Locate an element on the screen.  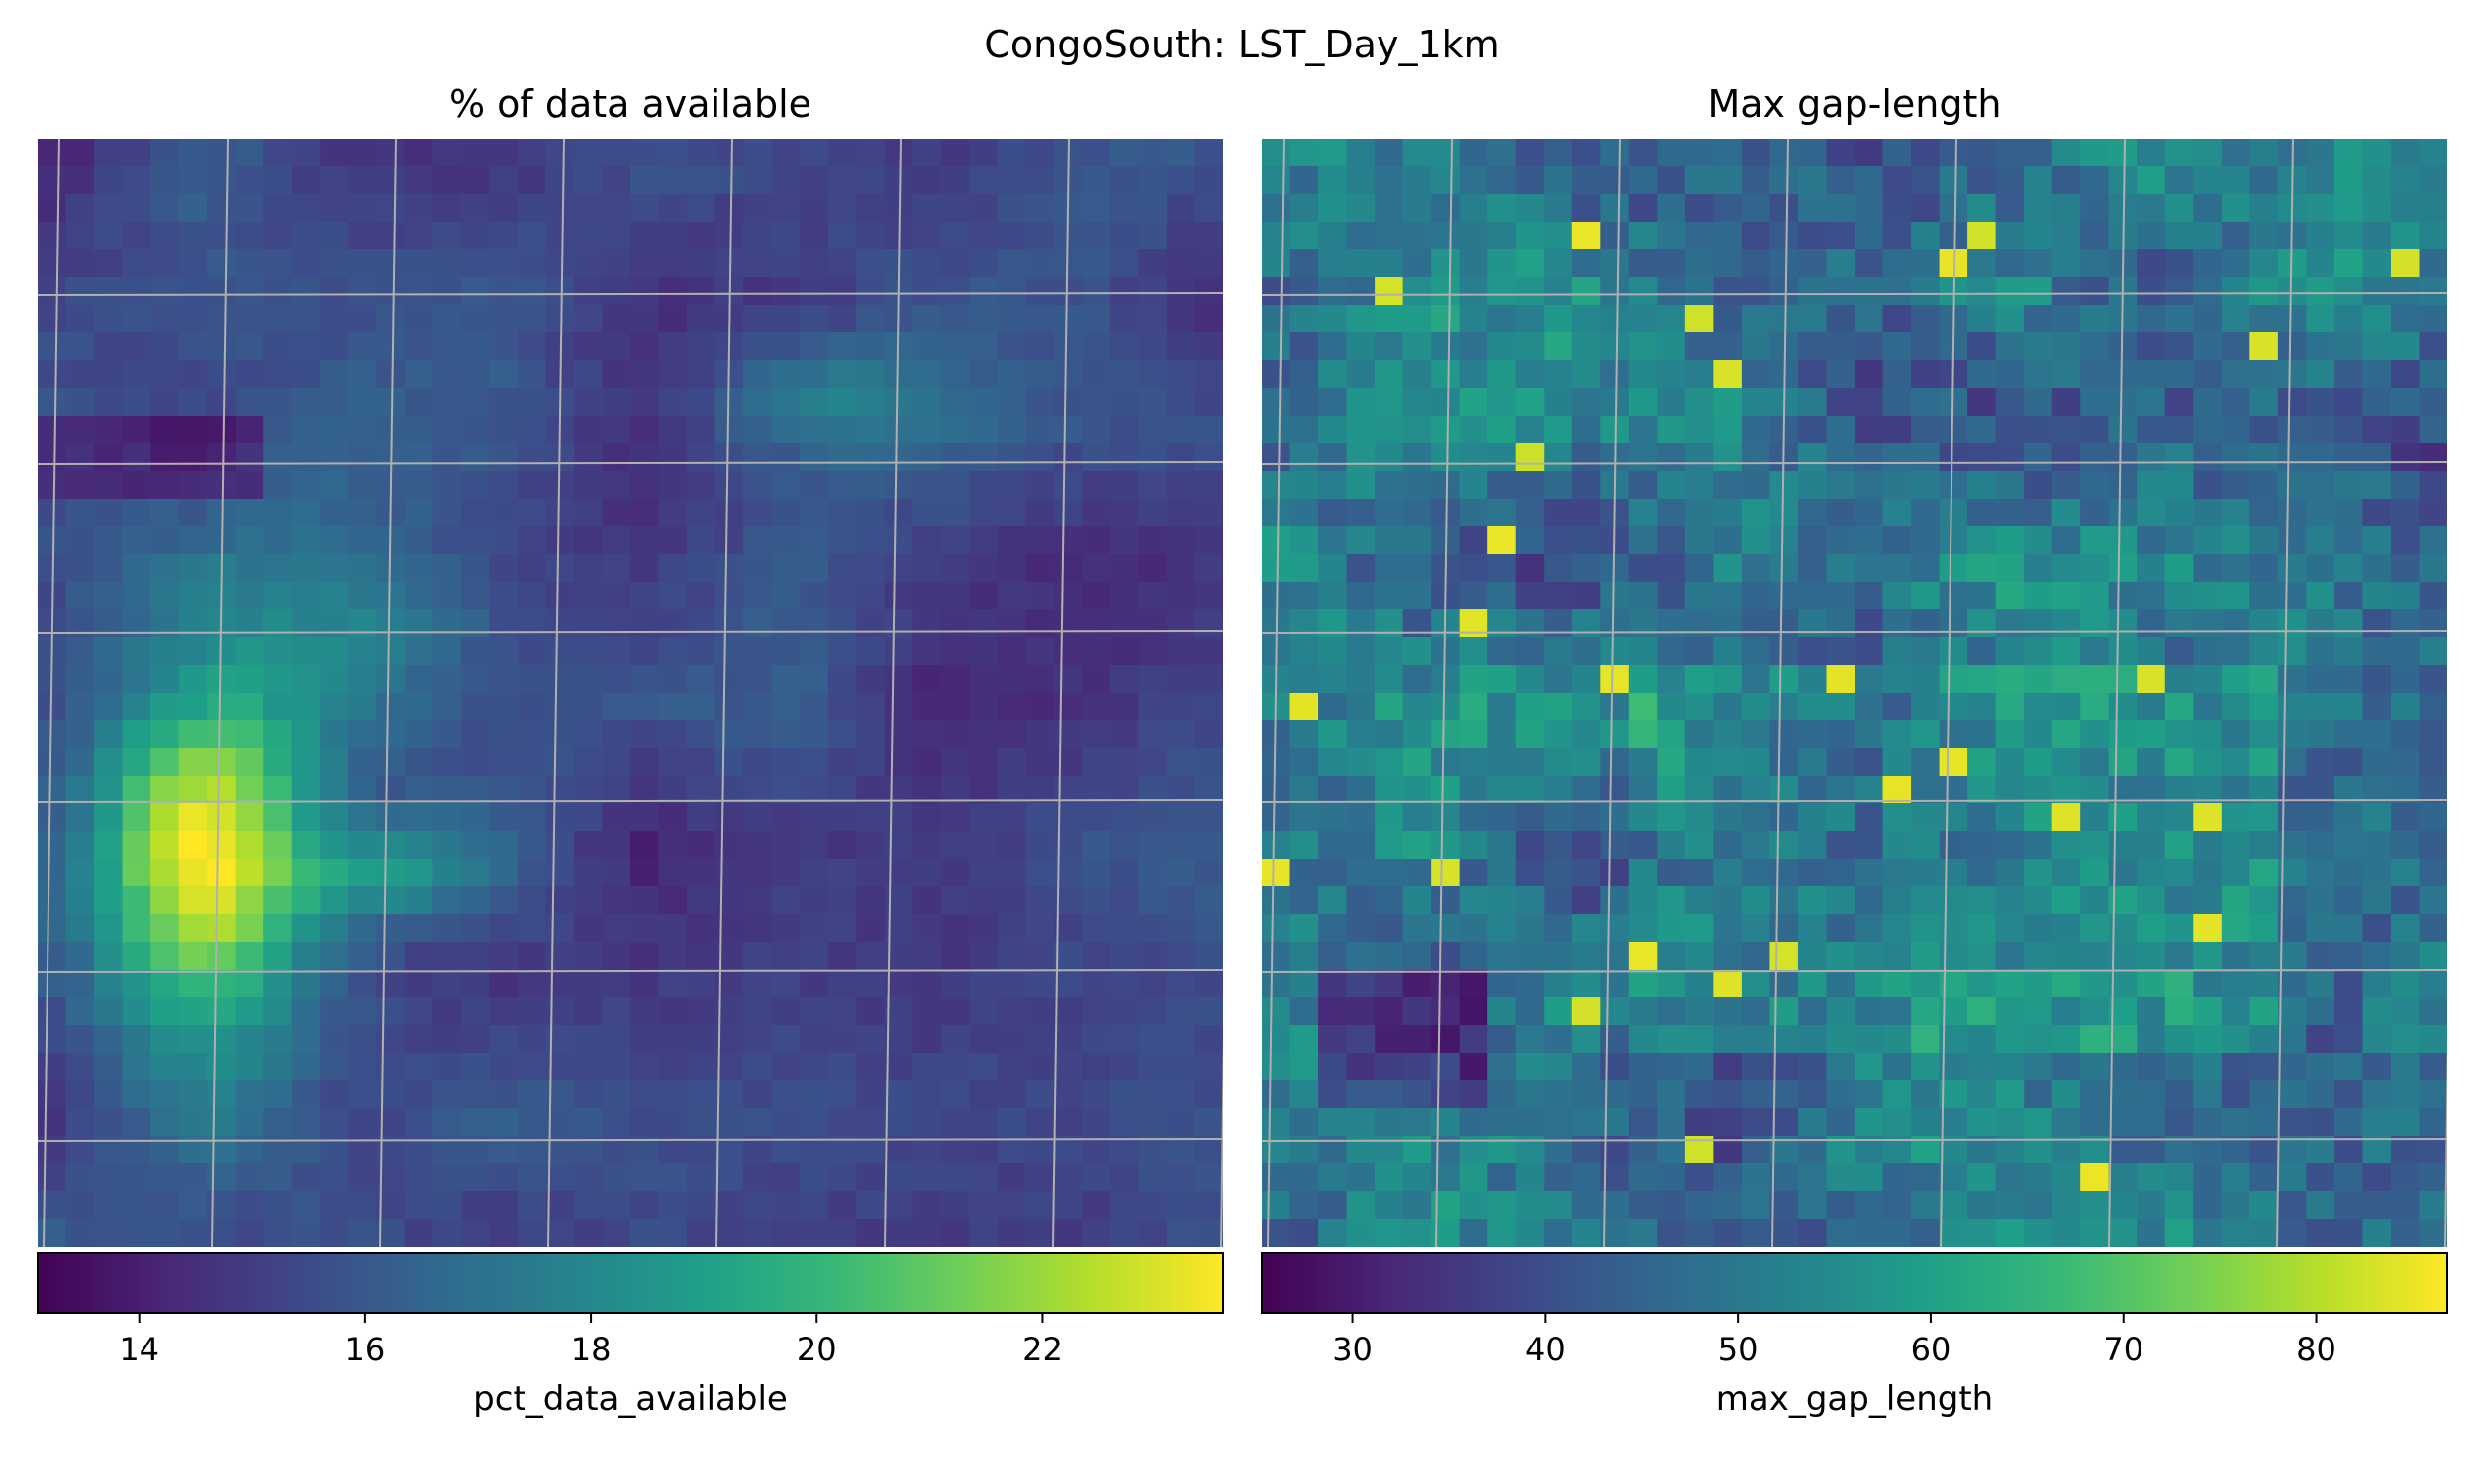
gridline-meridian is located at coordinates (2446, 1142).